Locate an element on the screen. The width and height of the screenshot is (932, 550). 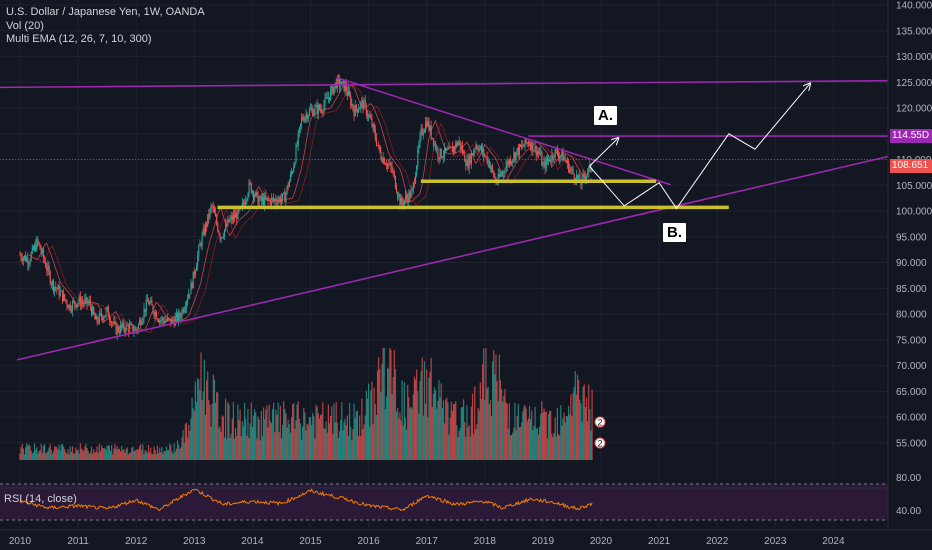
rsi-indicator-label: RSI (14, close) is located at coordinates (40, 499).